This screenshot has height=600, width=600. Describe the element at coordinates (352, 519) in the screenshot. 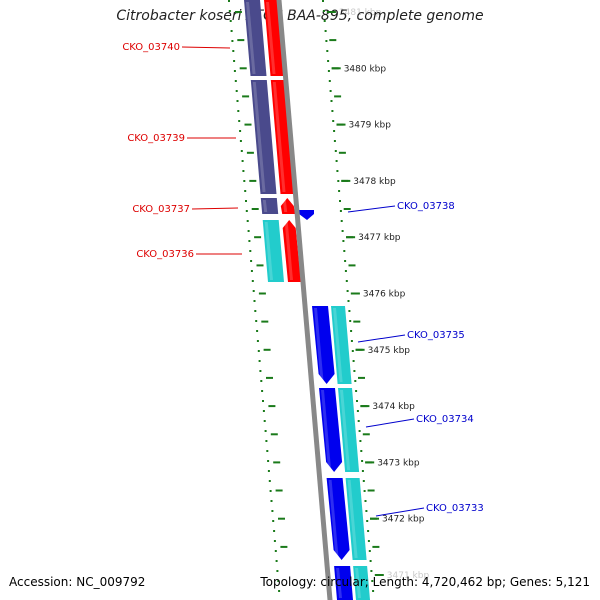

I see `gene-block-cko-03733-shine` at that location.